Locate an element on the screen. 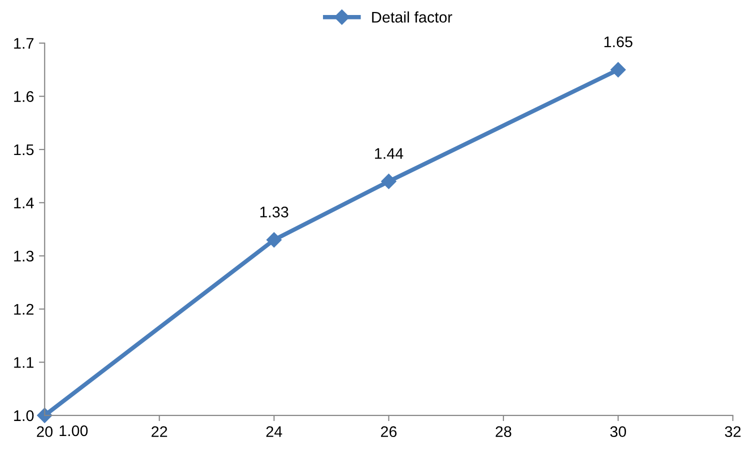 The height and width of the screenshot is (454, 744). data-label: 1.65 is located at coordinates (618, 42).